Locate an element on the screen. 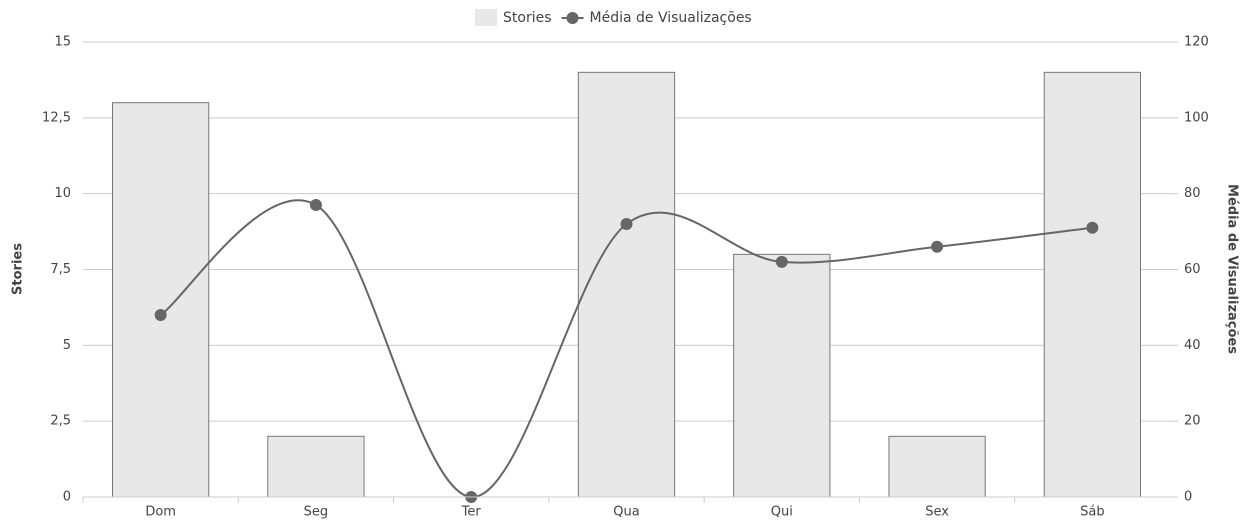 The width and height of the screenshot is (1247, 522). y-tick-label: 7,5 is located at coordinates (60, 269).